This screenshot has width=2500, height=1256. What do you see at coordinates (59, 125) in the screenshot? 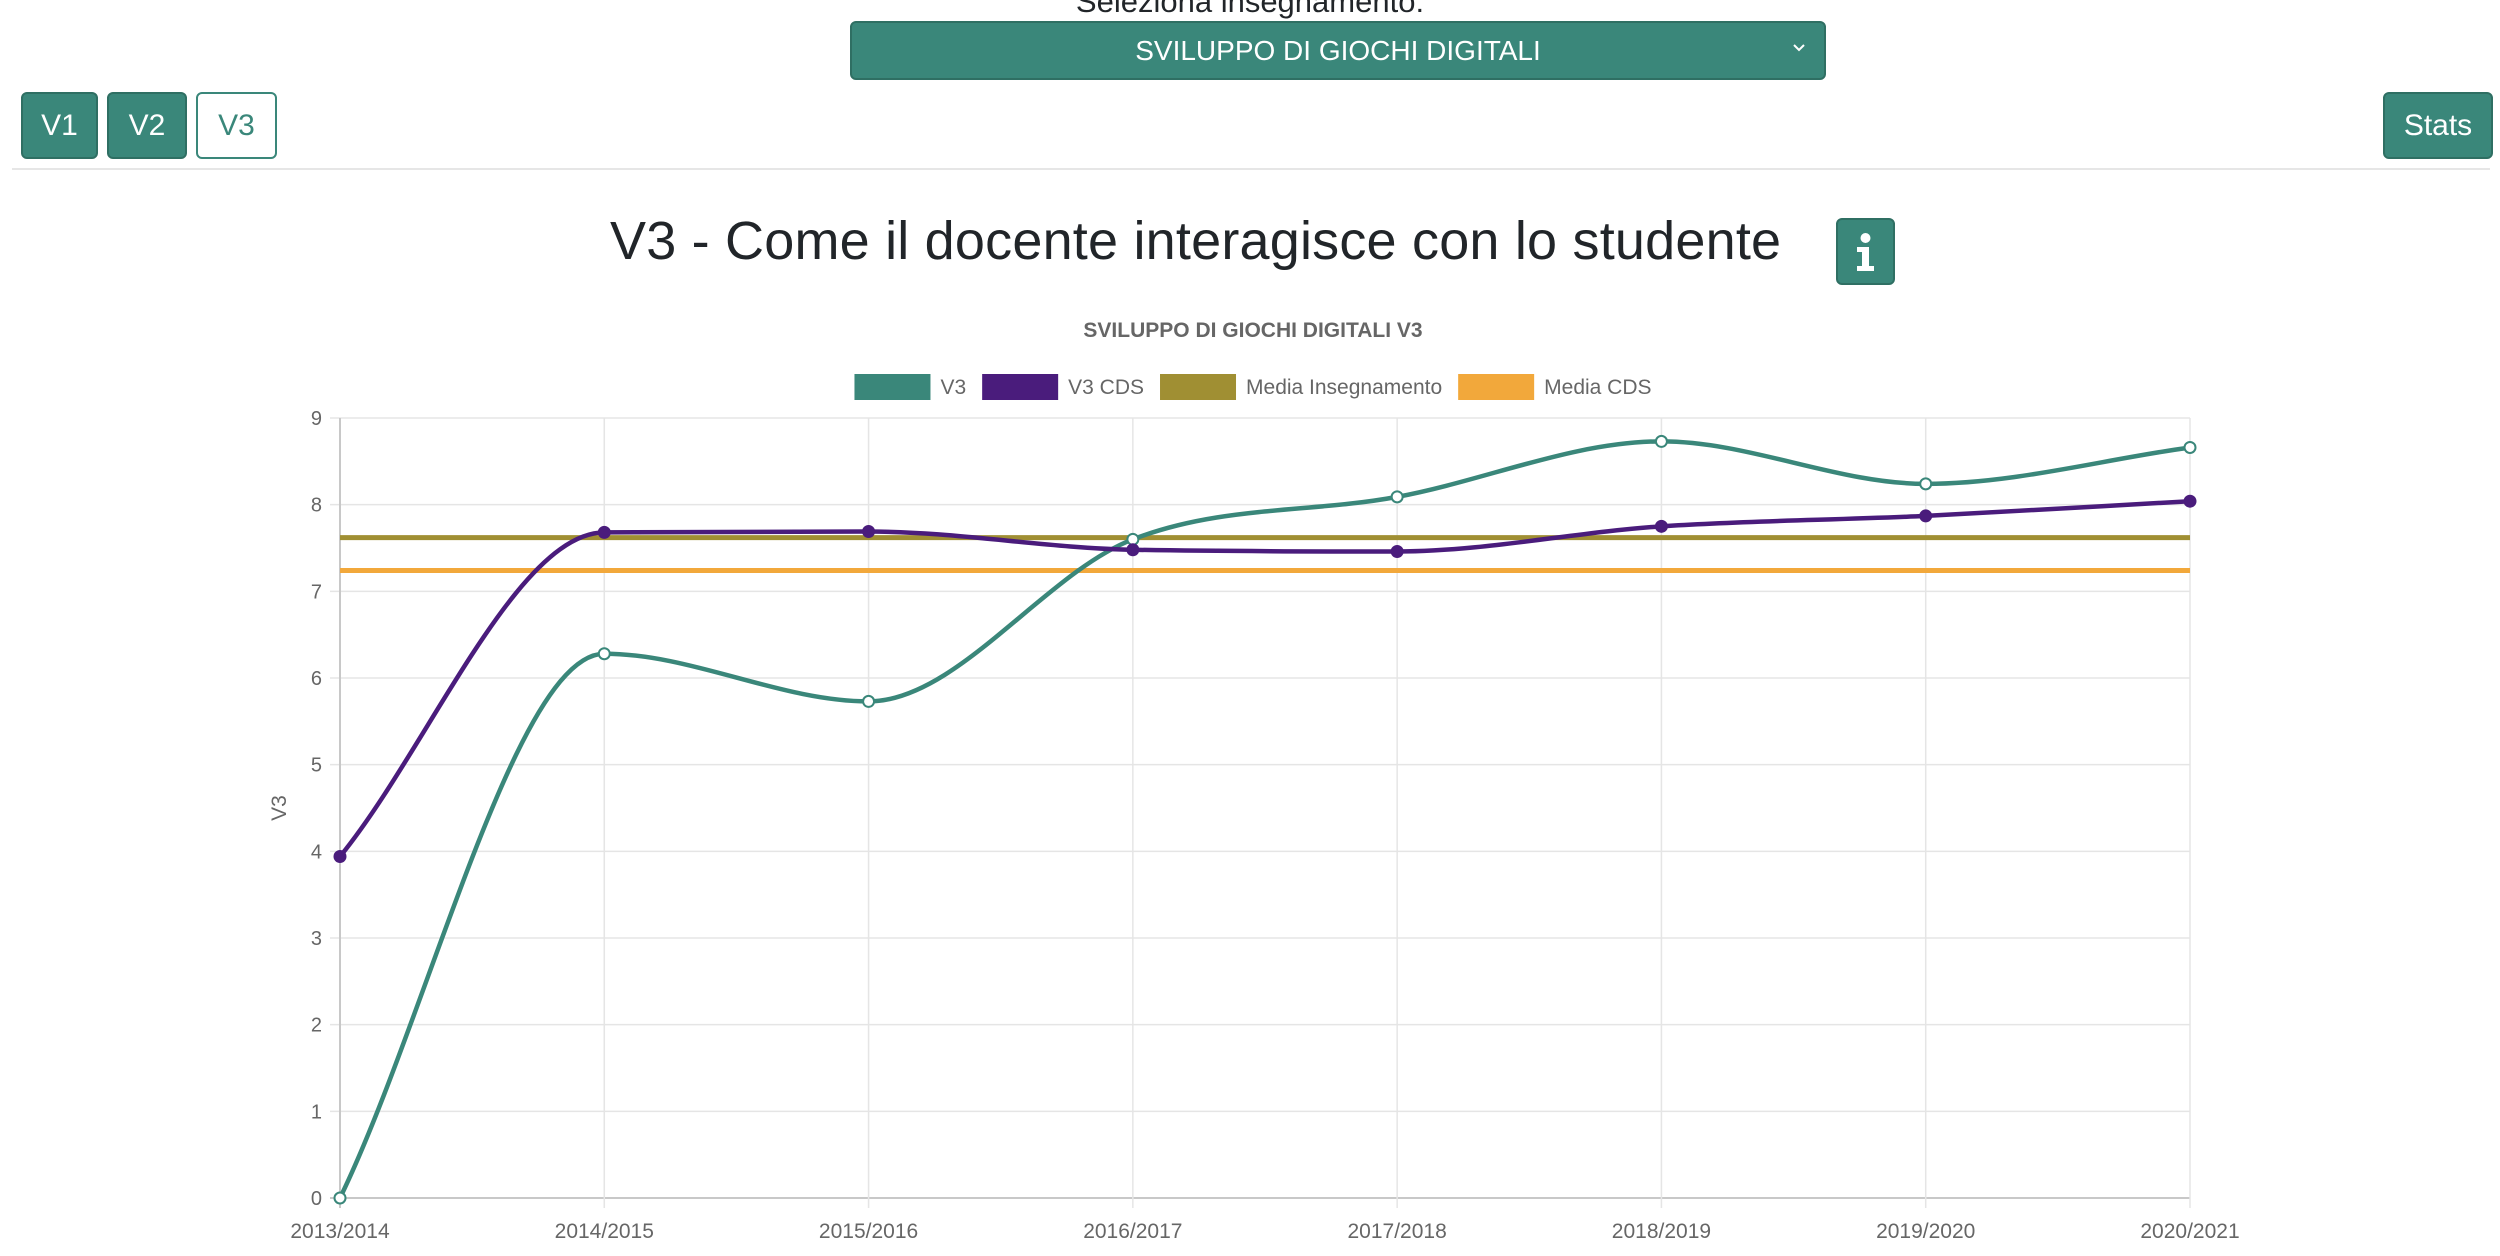
I see `tab-v1: V1` at bounding box center [59, 125].